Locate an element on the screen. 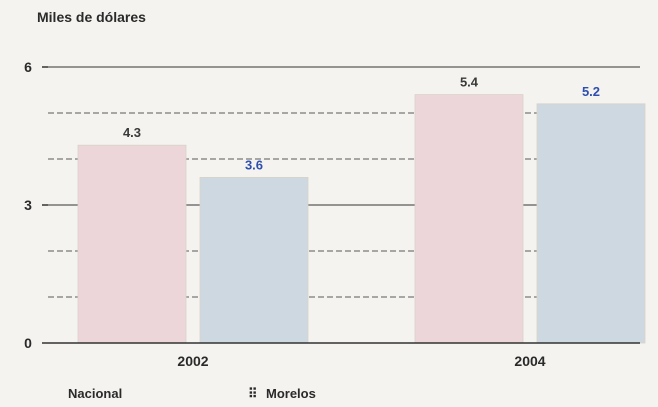 The height and width of the screenshot is (407, 658). y-tick-label: 3 is located at coordinates (28, 205).